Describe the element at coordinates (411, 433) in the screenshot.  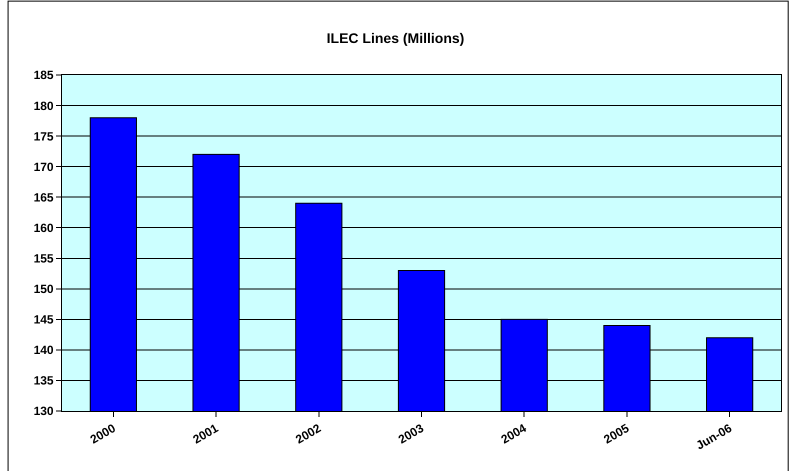
I see `x-tick-label: 2003` at that location.